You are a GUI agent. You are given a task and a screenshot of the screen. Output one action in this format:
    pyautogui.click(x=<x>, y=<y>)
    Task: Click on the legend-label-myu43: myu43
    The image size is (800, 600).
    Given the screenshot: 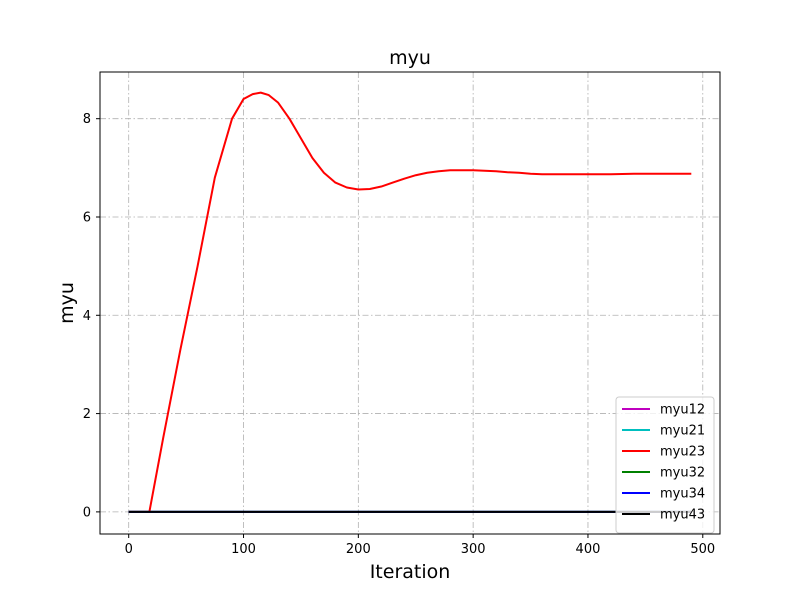 What is the action you would take?
    pyautogui.click(x=682, y=515)
    